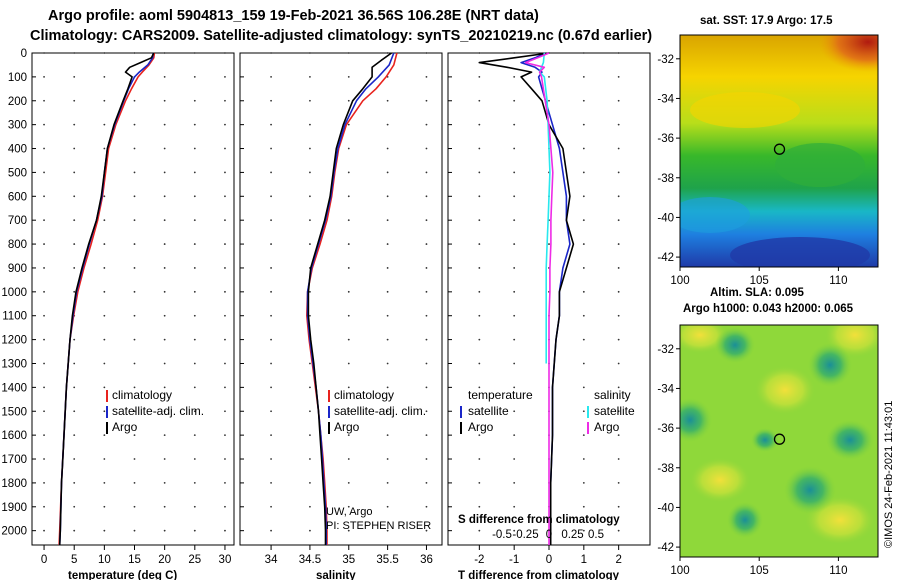 The height and width of the screenshot is (580, 900). Describe the element at coordinates (548, 555) in the screenshot. I see `difference-xticks: -2 -1 0 1 2` at that location.